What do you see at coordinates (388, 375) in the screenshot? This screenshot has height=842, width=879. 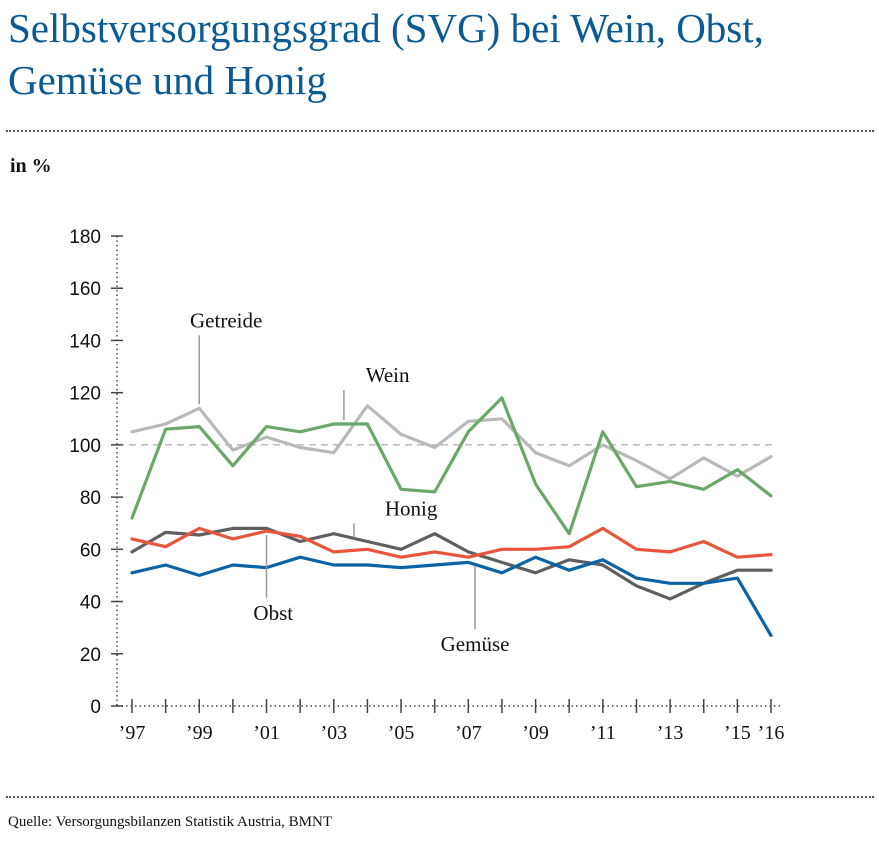 I see `series-label-wein: Wein` at bounding box center [388, 375].